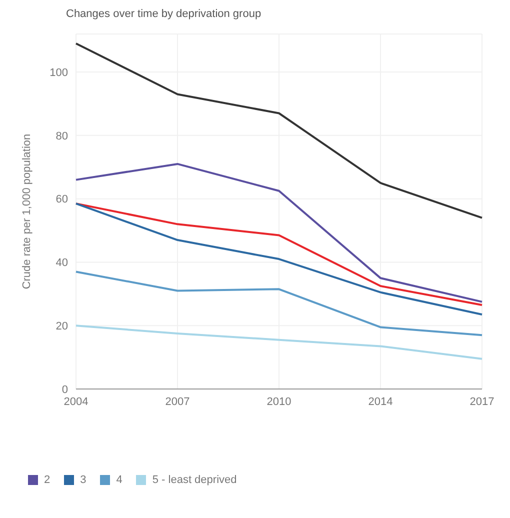 This screenshot has height=518, width=510. What do you see at coordinates (62, 326) in the screenshot?
I see `y-tick-label: 20` at bounding box center [62, 326].